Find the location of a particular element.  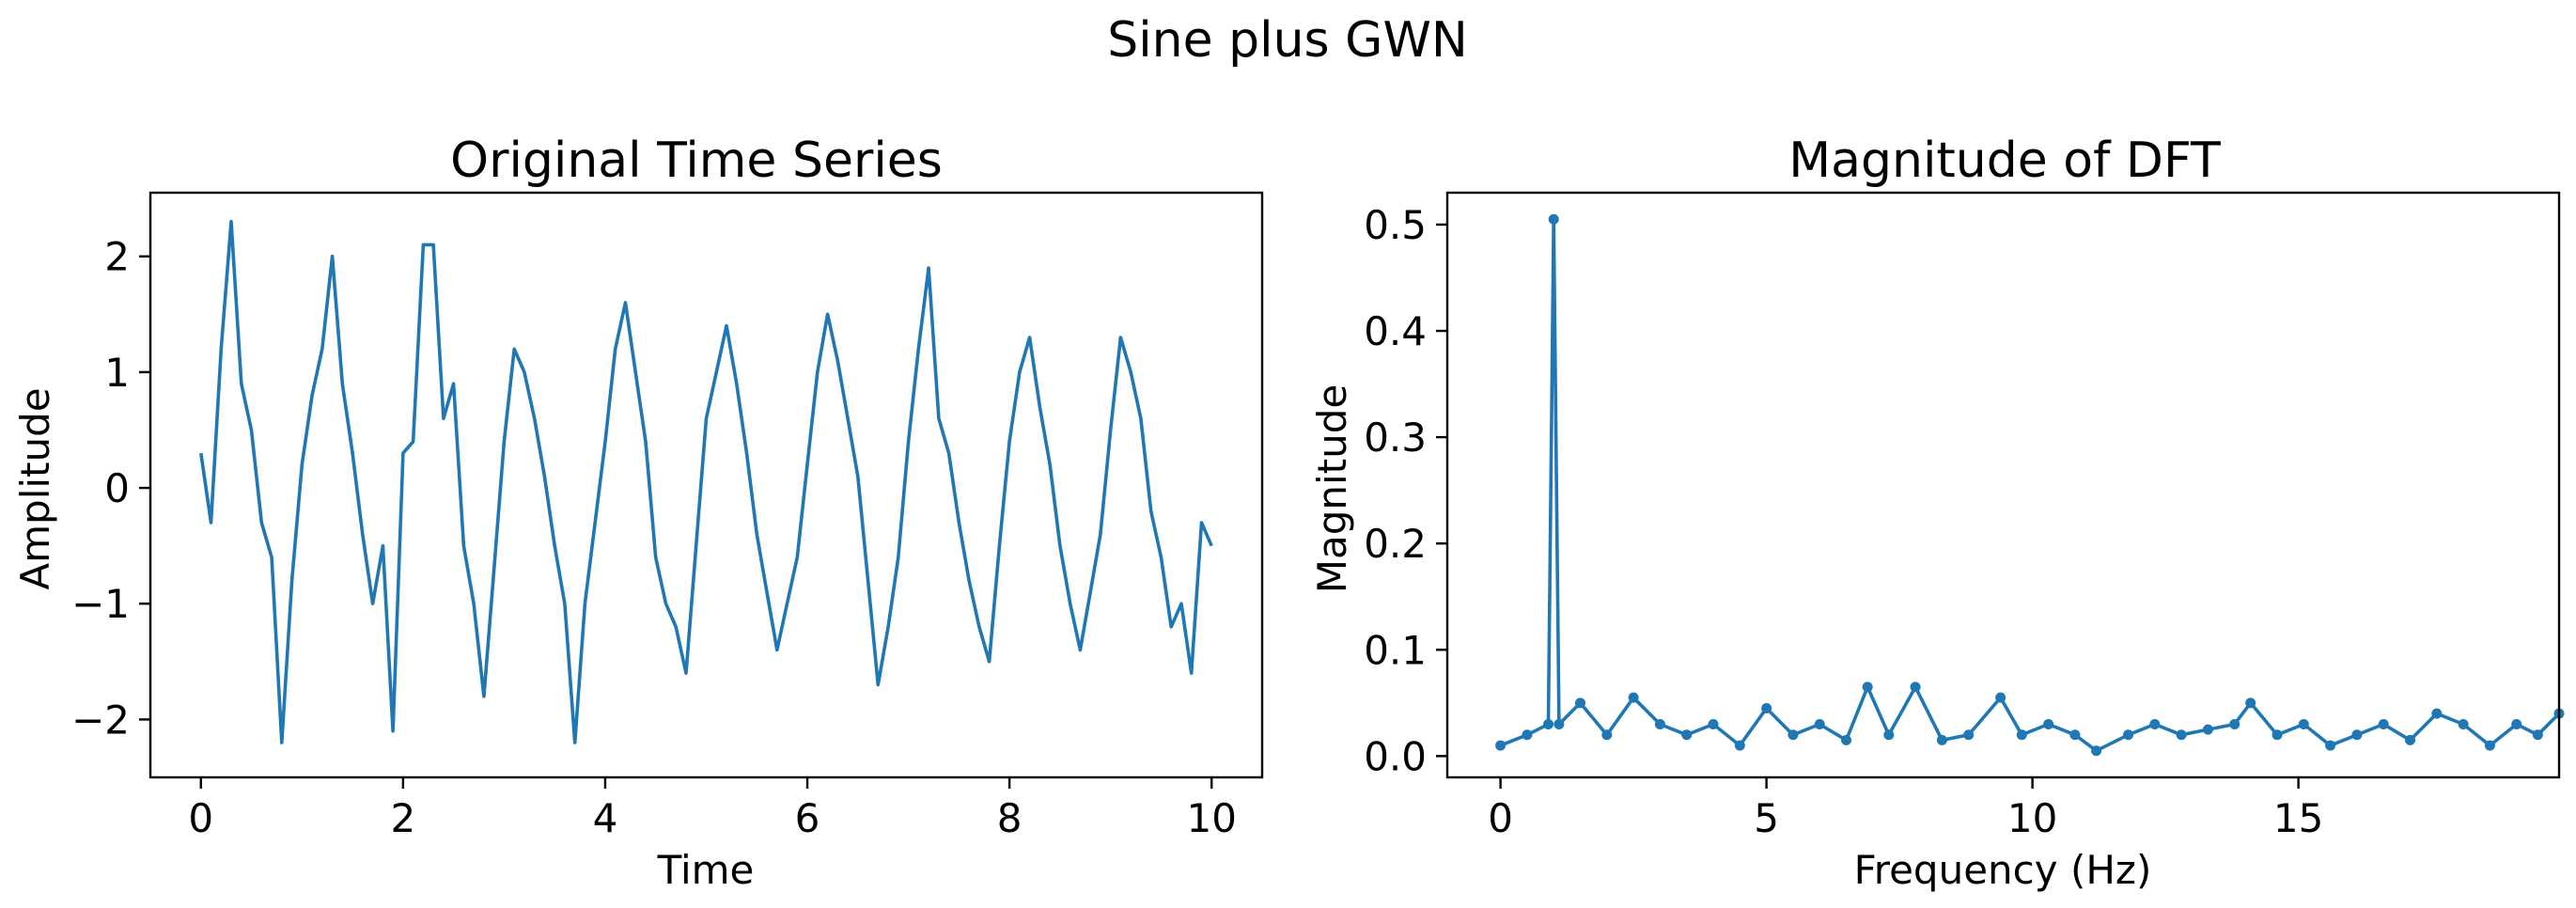

time-series-y-tick-label: −1 is located at coordinates (100, 604).